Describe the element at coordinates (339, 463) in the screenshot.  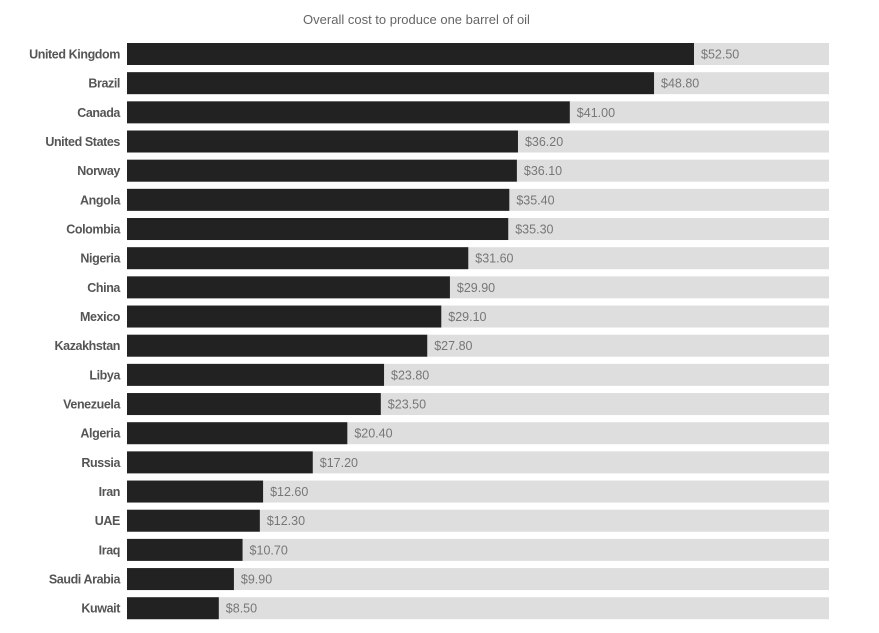
I see `value-label: $17.20` at that location.